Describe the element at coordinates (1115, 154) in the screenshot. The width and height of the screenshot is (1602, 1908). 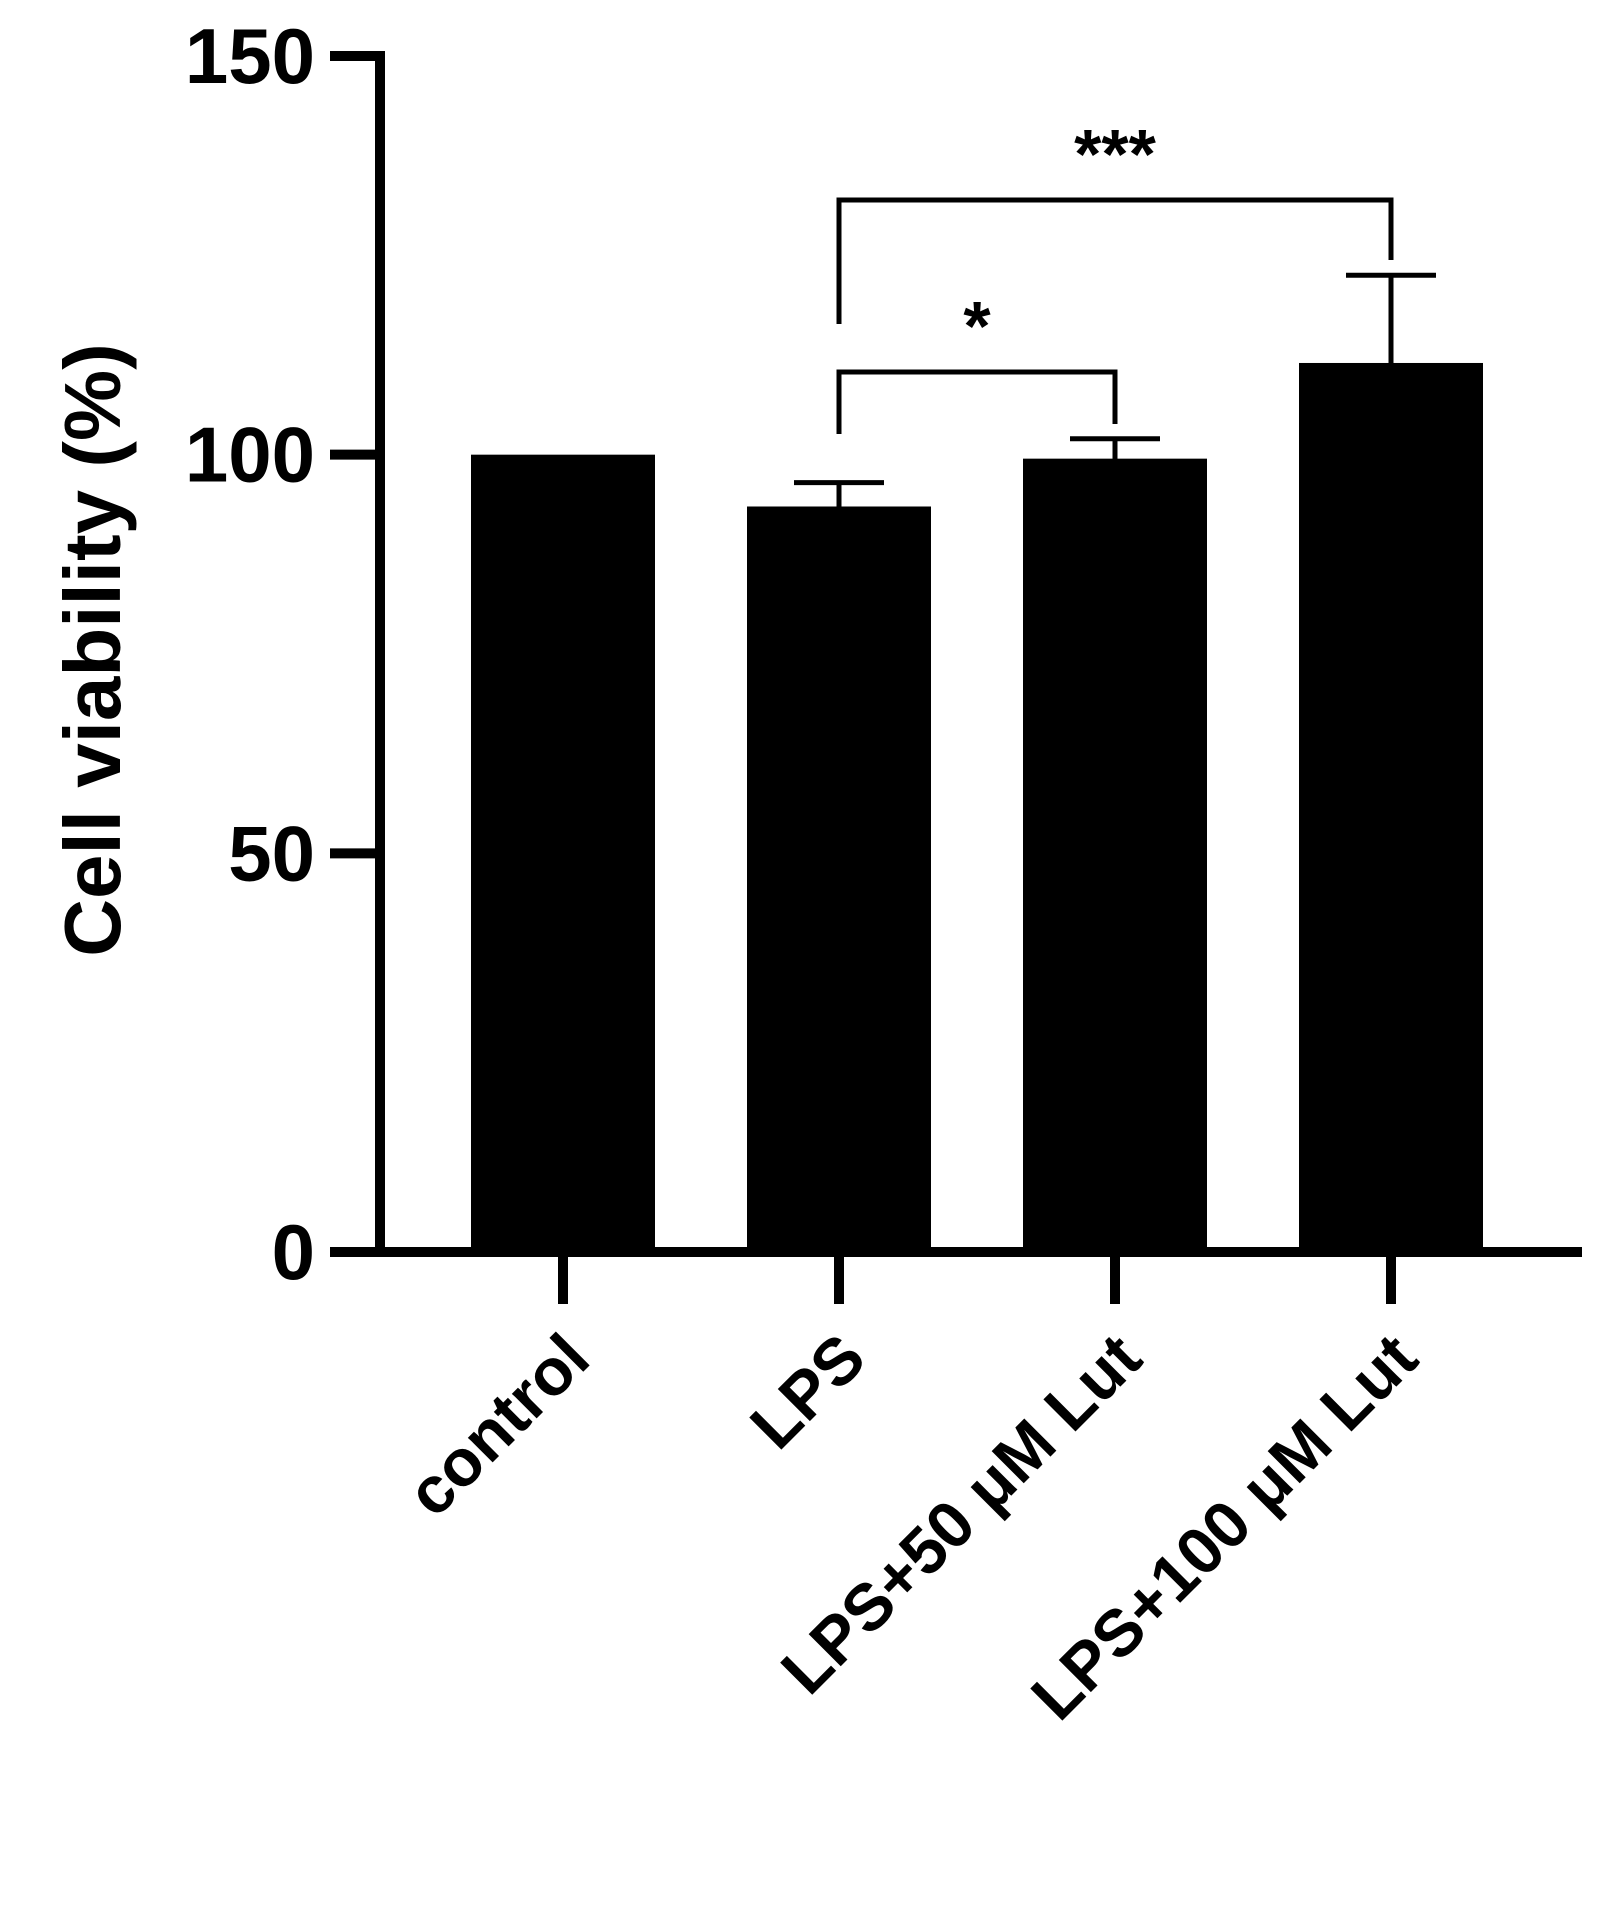
I see `significance-label: ***` at that location.